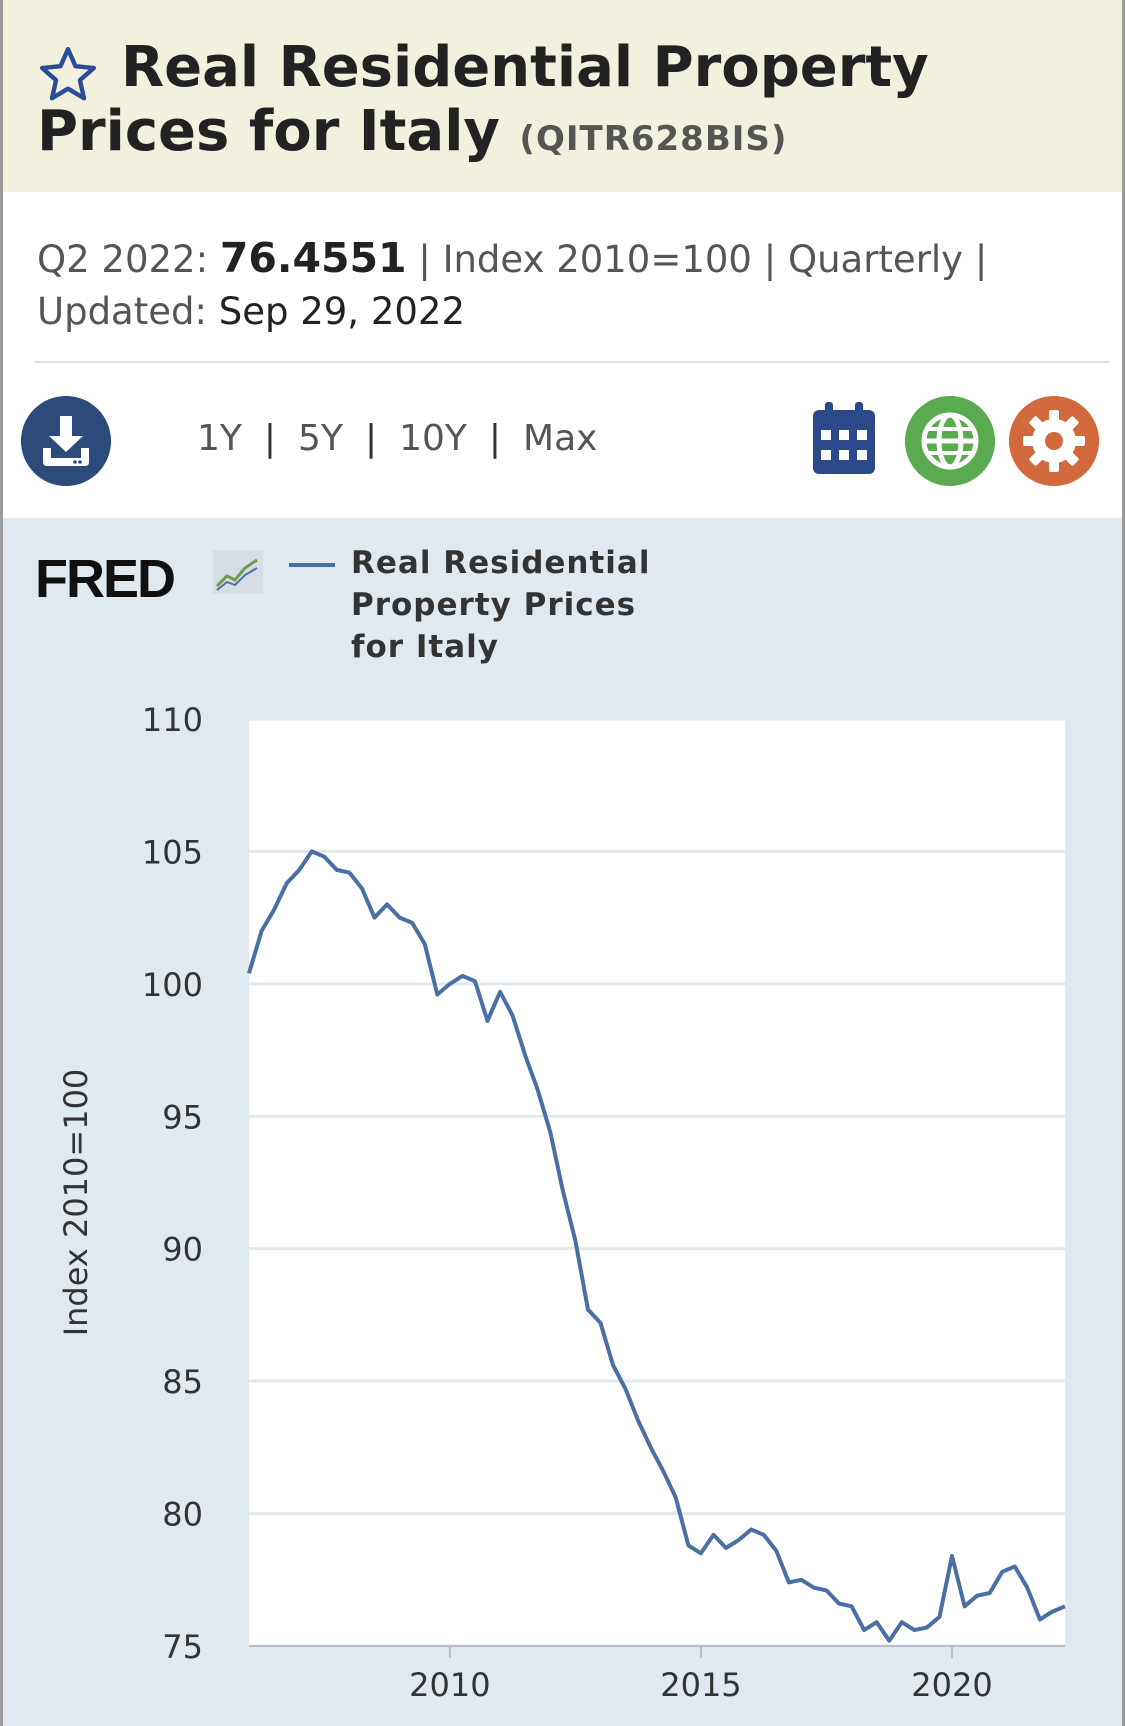  Describe the element at coordinates (182, 1250) in the screenshot. I see `y-tick-label: 90` at that location.